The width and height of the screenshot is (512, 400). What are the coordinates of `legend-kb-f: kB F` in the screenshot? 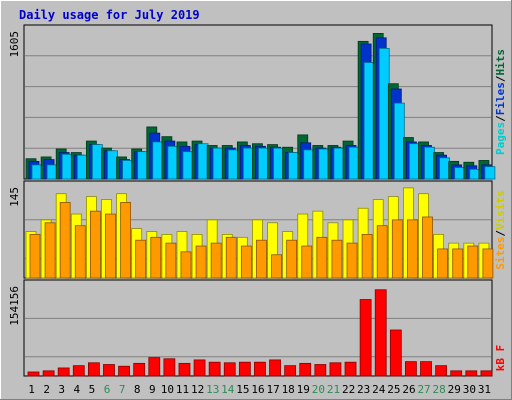 It's located at (500, 358).